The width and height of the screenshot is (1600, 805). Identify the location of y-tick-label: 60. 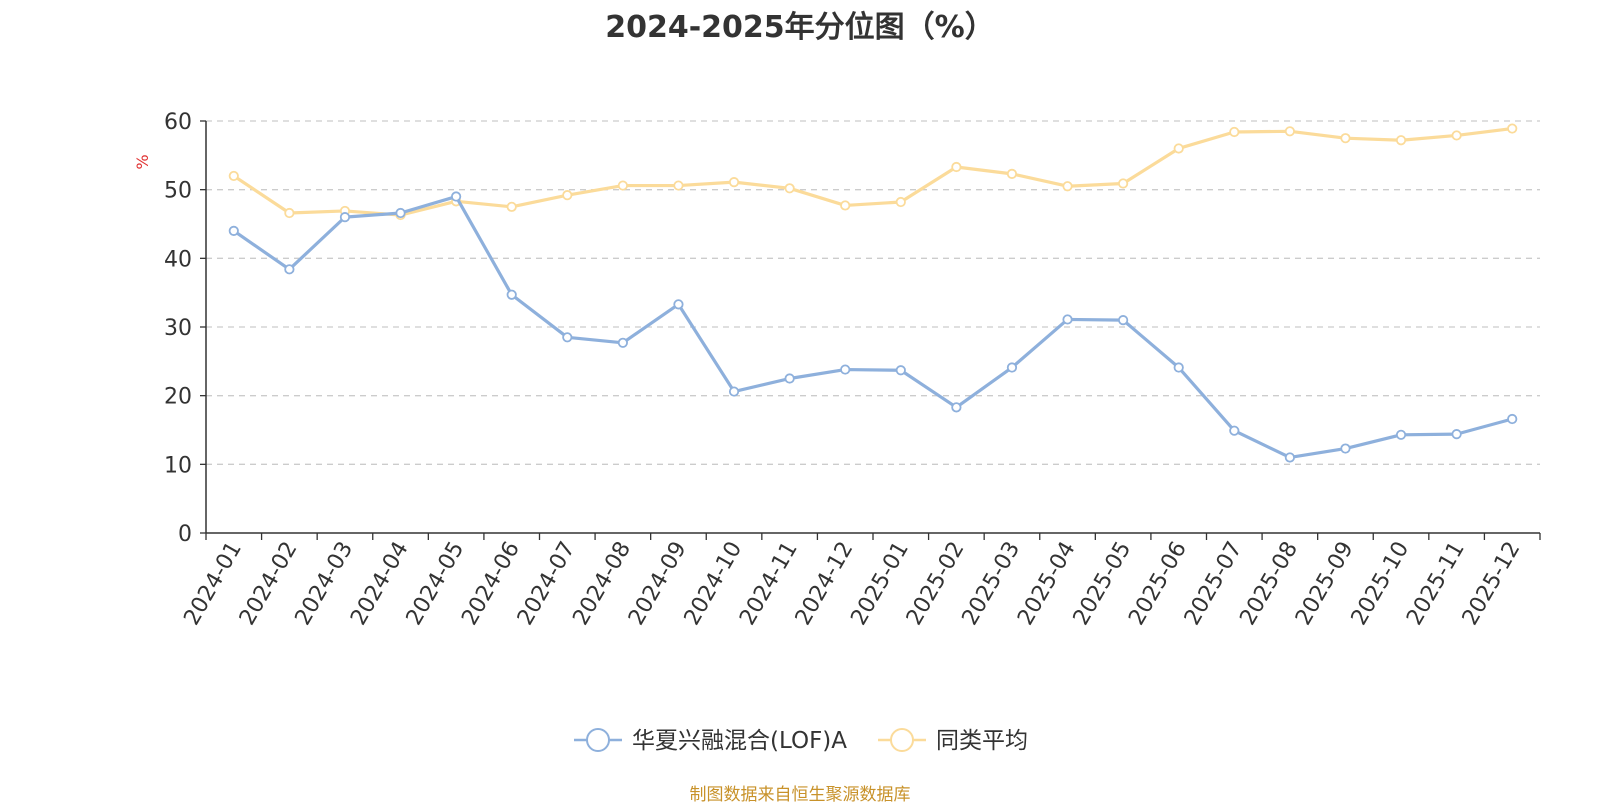
(178, 122).